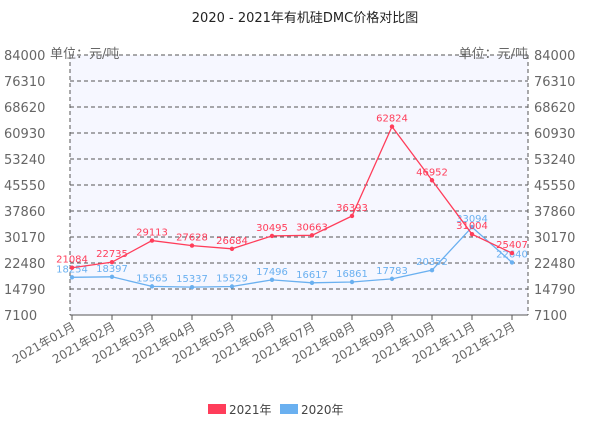 Image resolution: width=610 pixels, height=436 pixels. Describe the element at coordinates (322, 410) in the screenshot. I see `legend-label: 2020年` at that location.